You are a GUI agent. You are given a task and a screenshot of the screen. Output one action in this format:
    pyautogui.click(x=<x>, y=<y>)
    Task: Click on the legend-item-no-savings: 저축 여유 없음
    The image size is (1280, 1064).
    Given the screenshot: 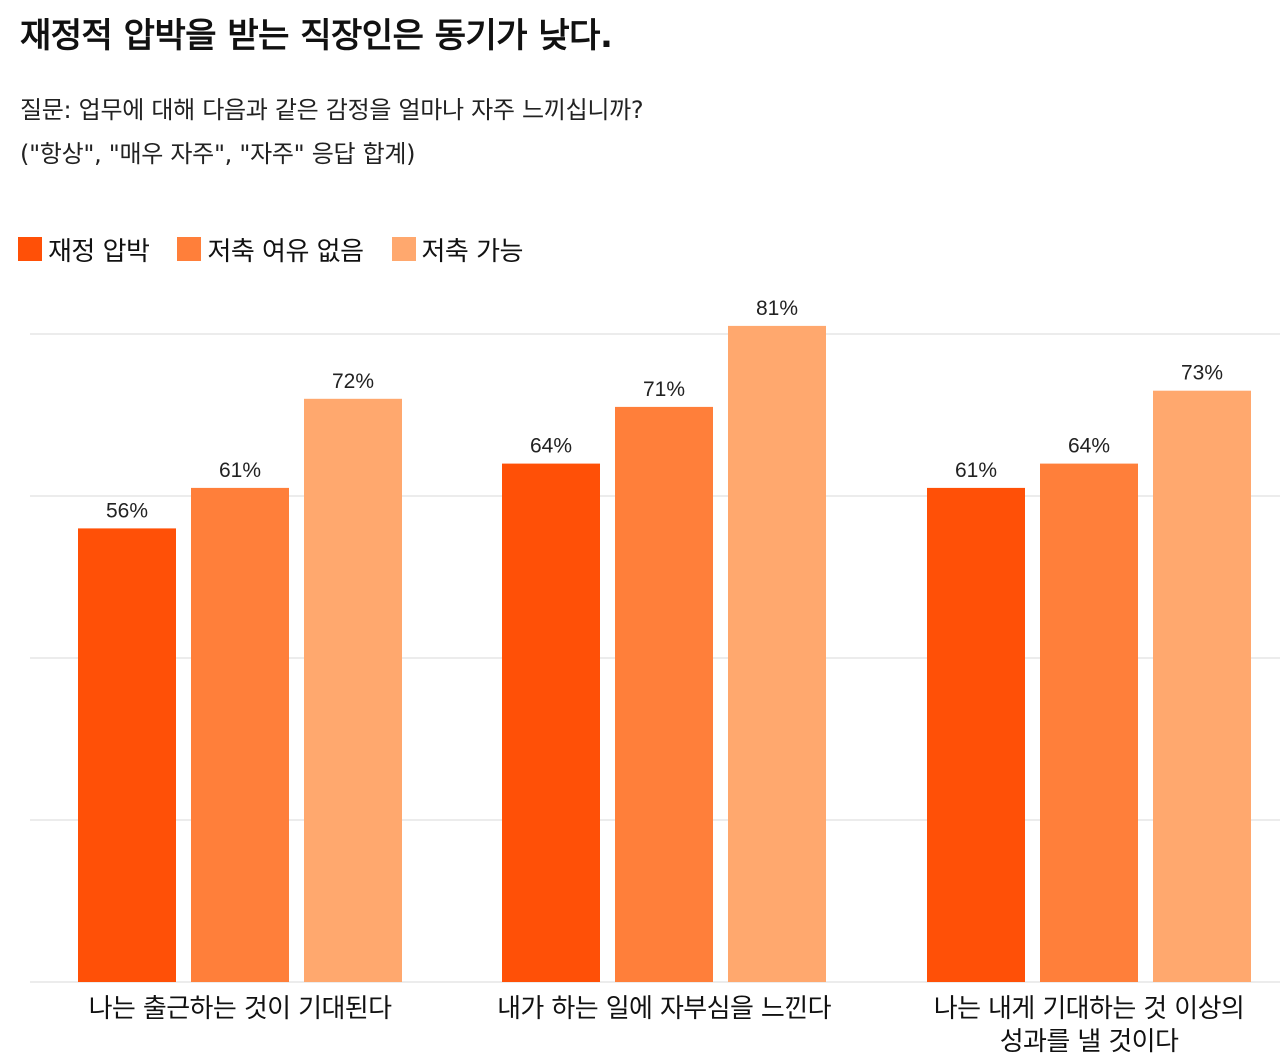 What is the action you would take?
    pyautogui.click(x=270, y=249)
    